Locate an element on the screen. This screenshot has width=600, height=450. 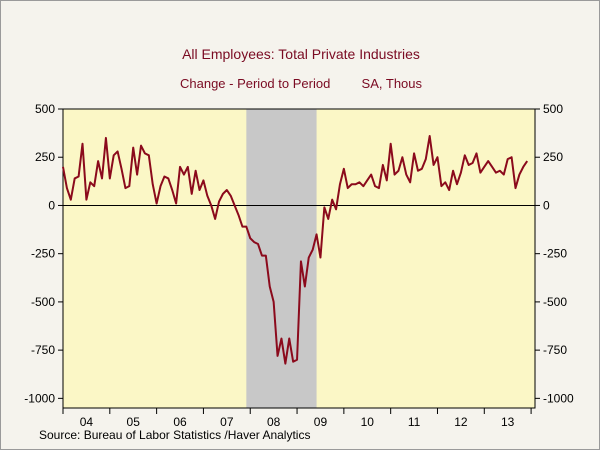
x-tick-label: 04 is located at coordinates (87, 422).